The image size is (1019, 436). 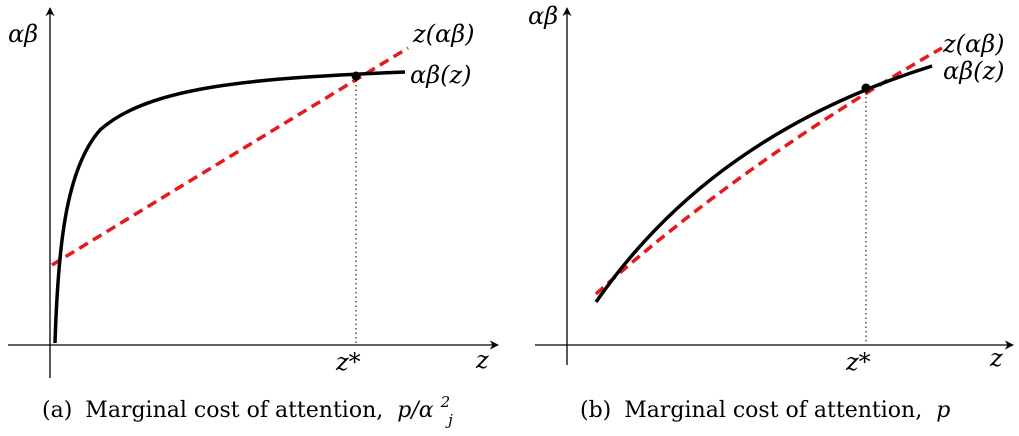 What do you see at coordinates (943, 410) in the screenshot?
I see `caption-math: p` at bounding box center [943, 410].